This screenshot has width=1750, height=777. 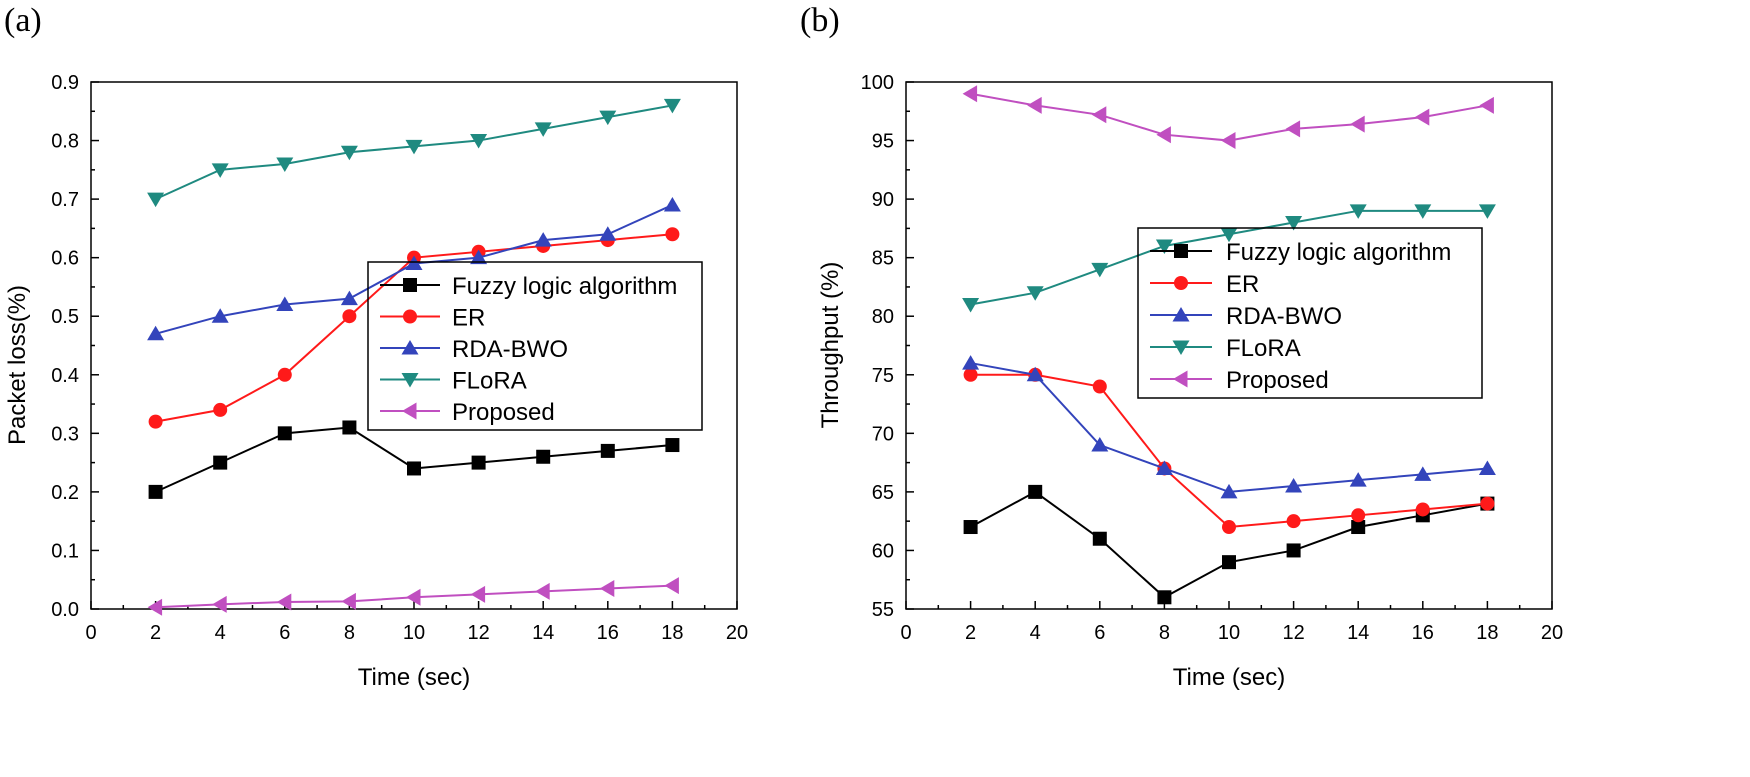 I want to click on x-tick-label: 0, so click(x=90, y=633).